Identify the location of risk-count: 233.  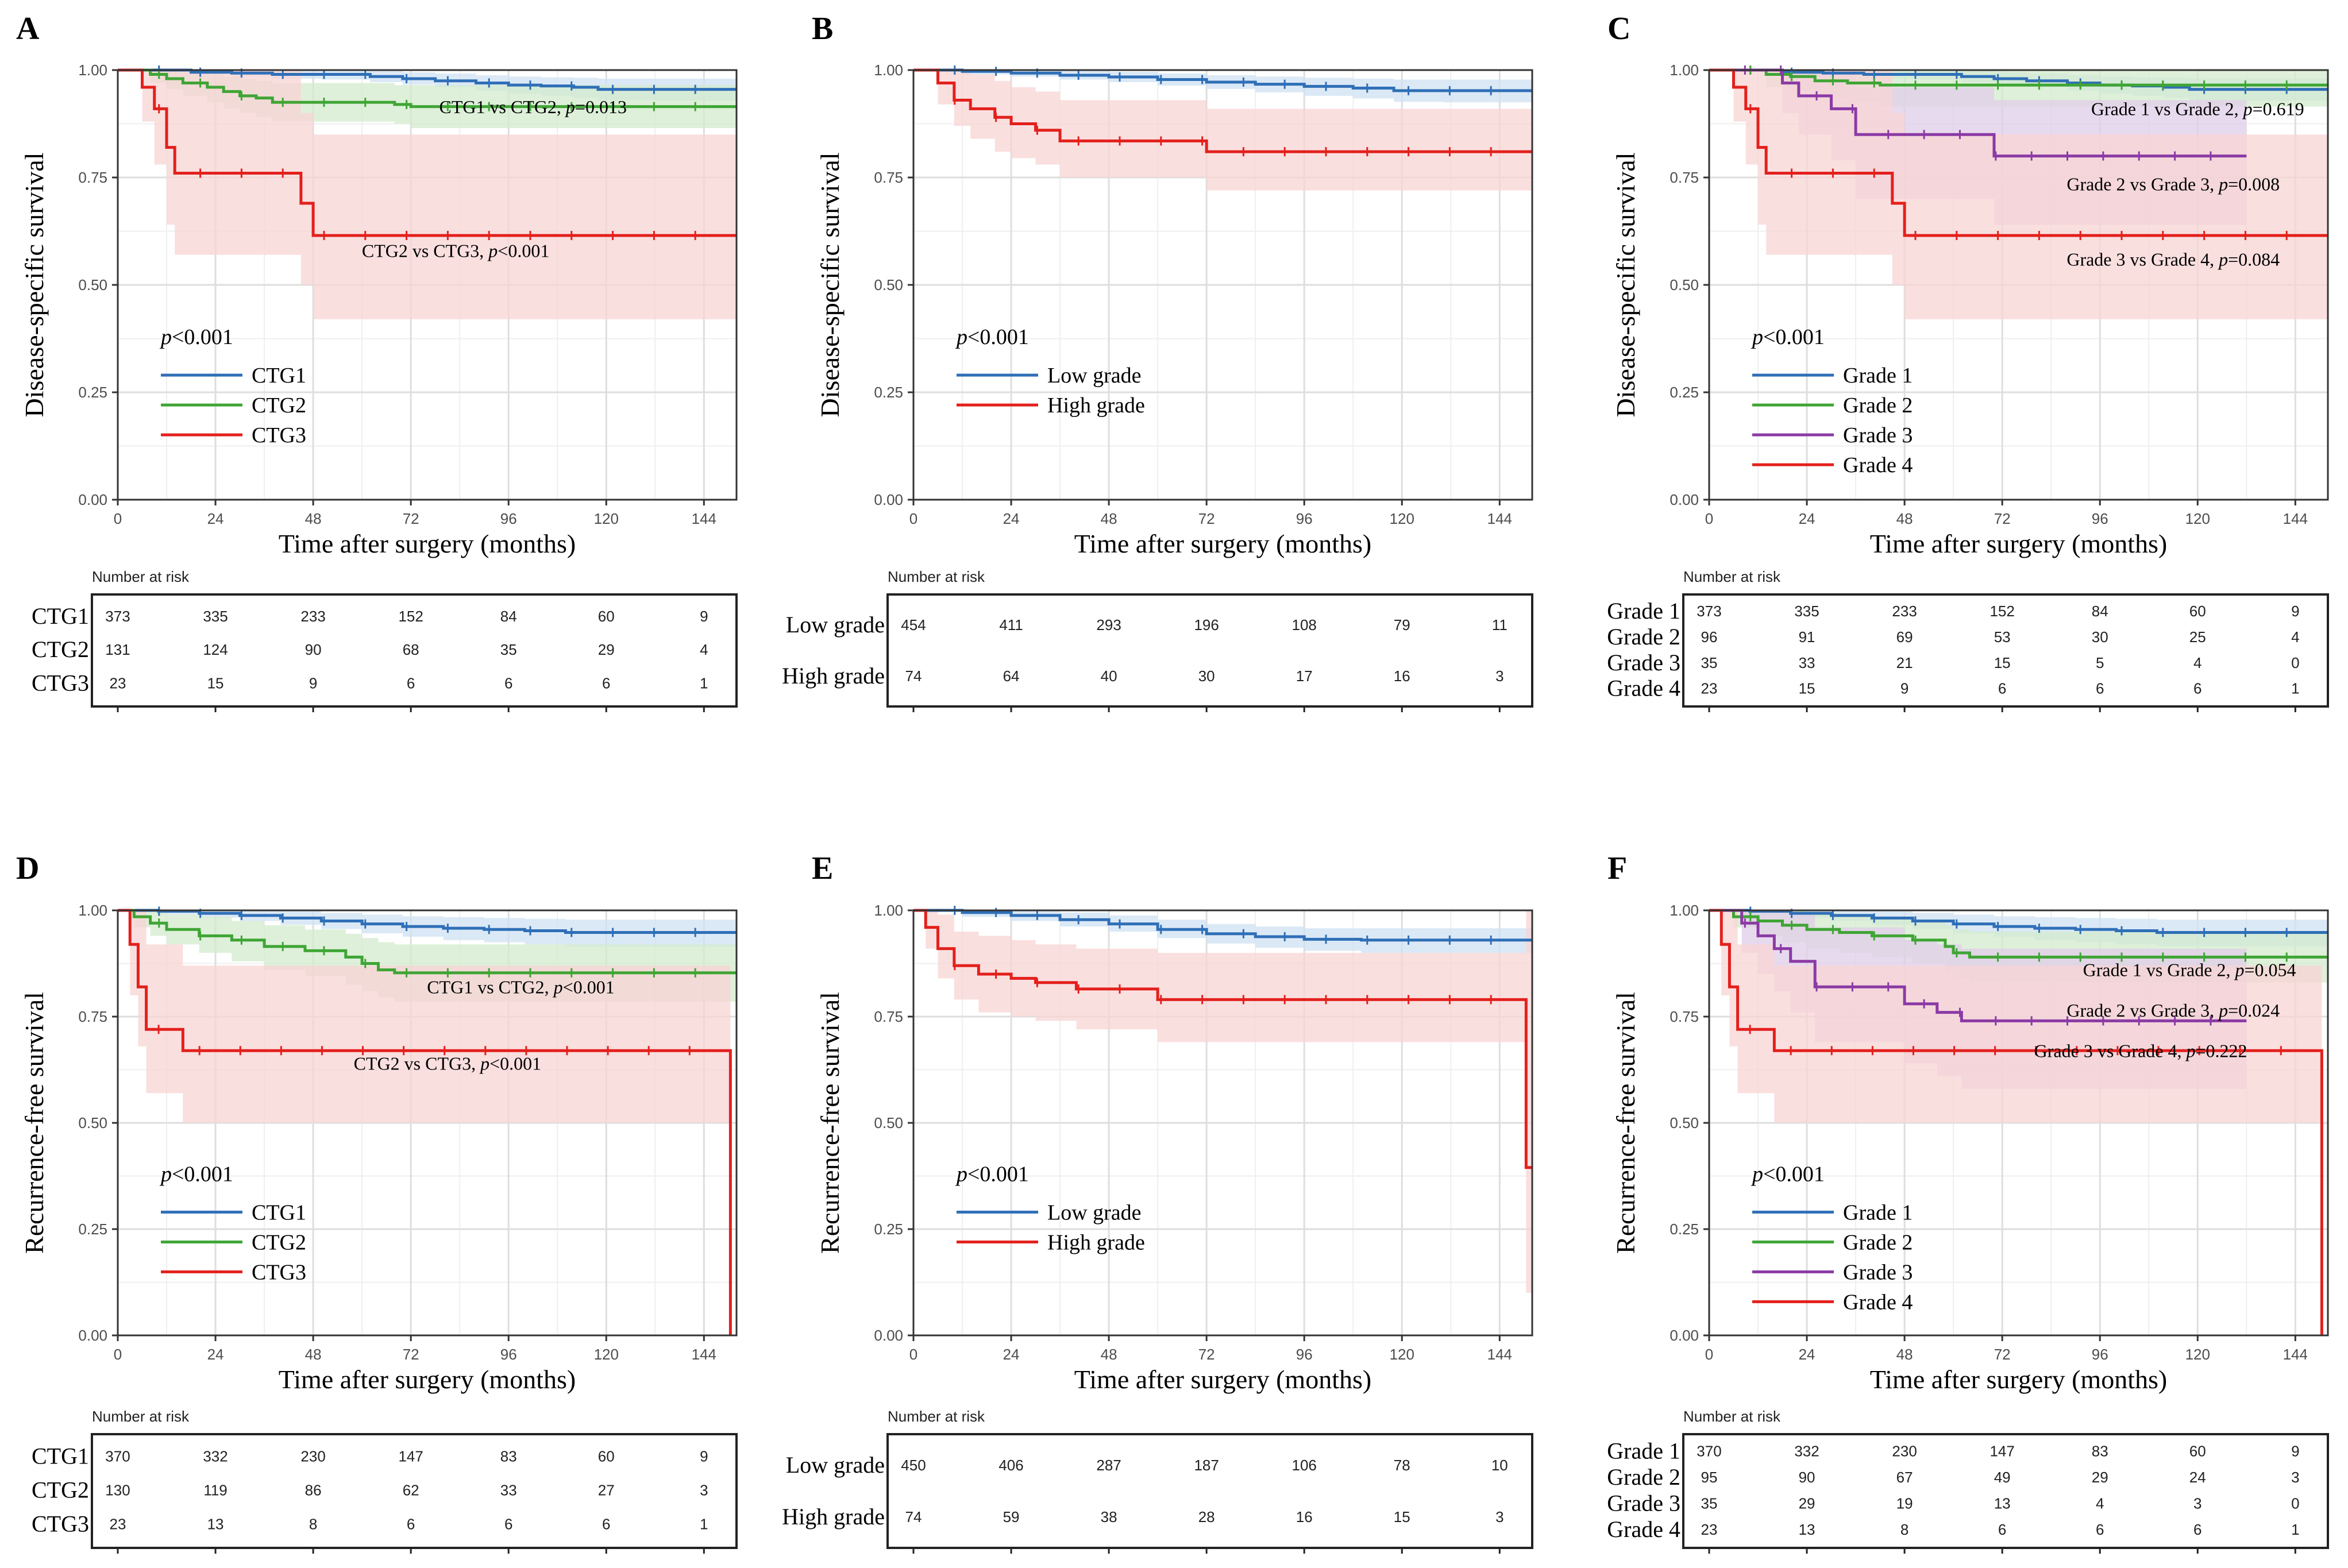
(312, 616).